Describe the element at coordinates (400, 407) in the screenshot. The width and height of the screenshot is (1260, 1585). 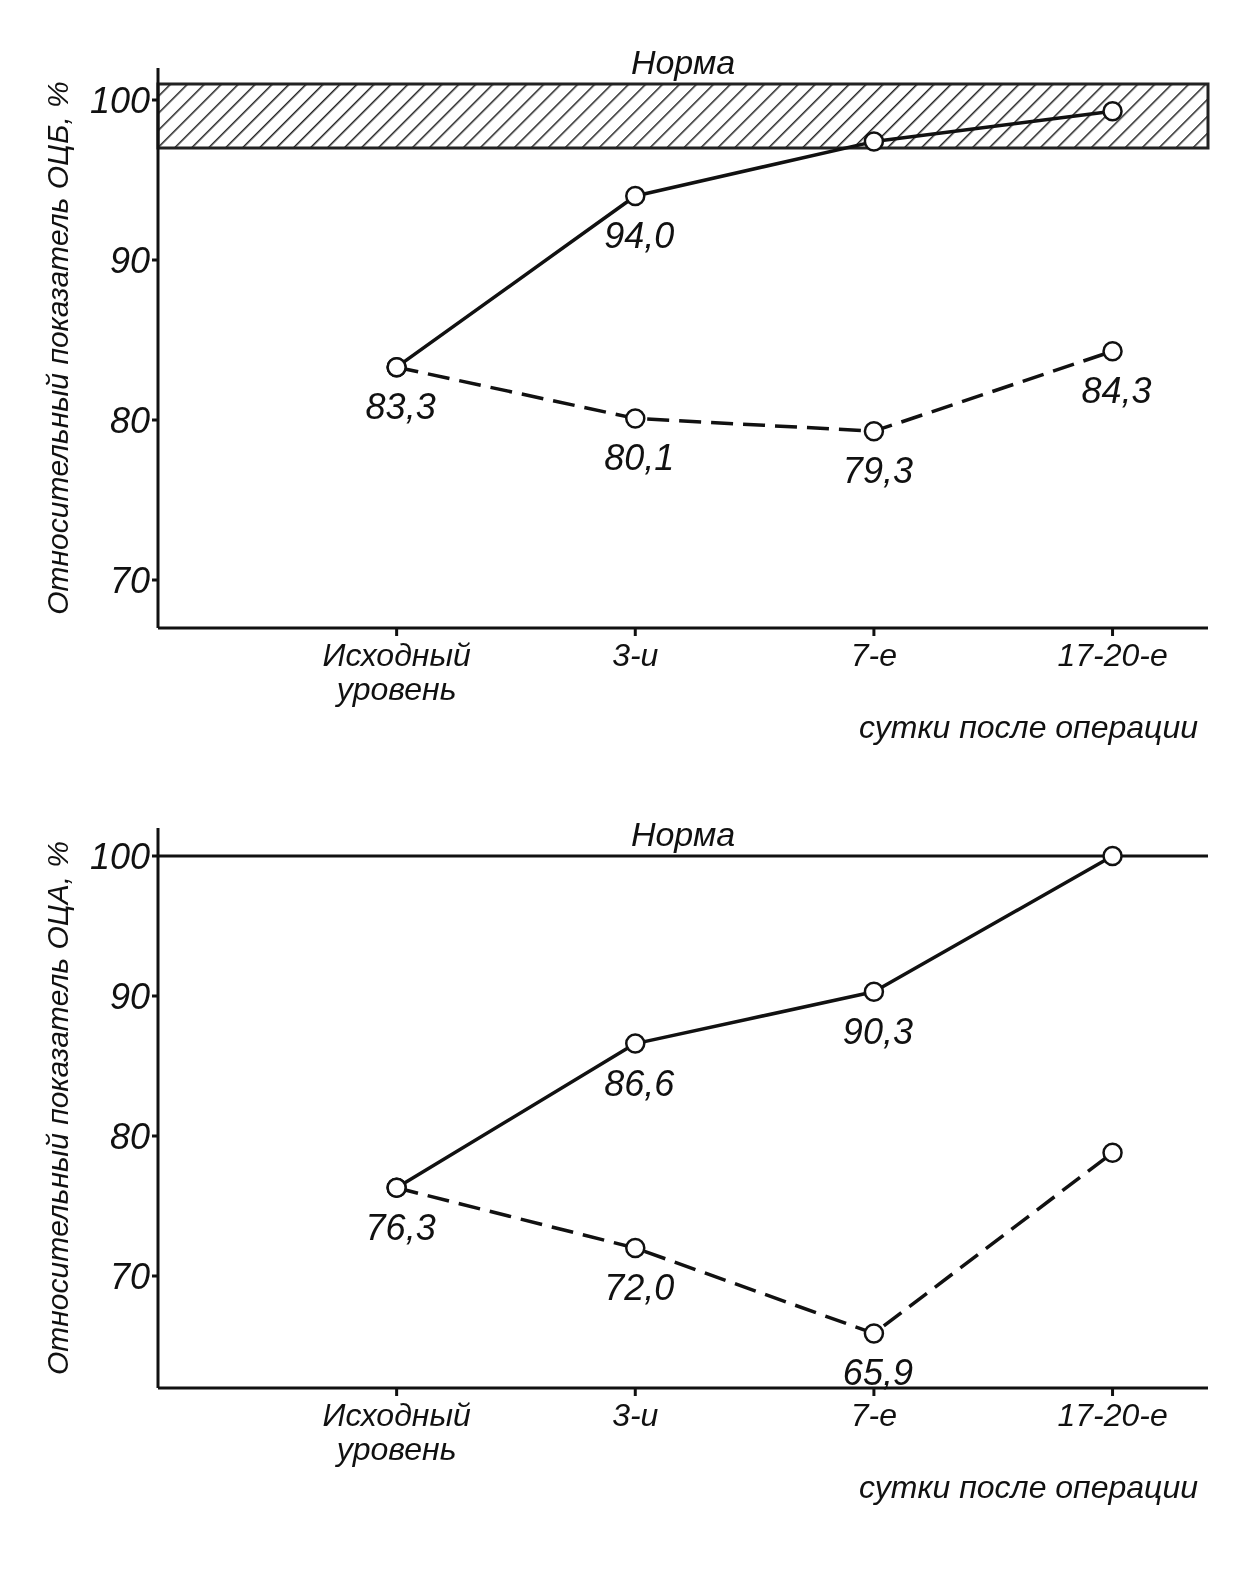
I see `data-label: 83,3` at that location.